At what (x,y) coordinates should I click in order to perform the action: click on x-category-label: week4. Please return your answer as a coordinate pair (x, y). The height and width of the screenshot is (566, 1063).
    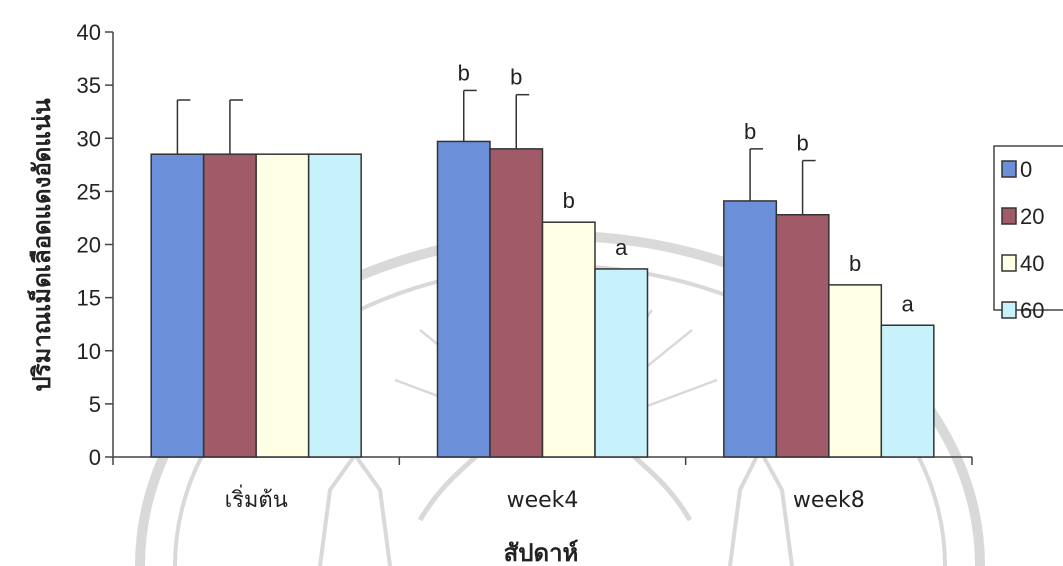
    Looking at the image, I should click on (543, 500).